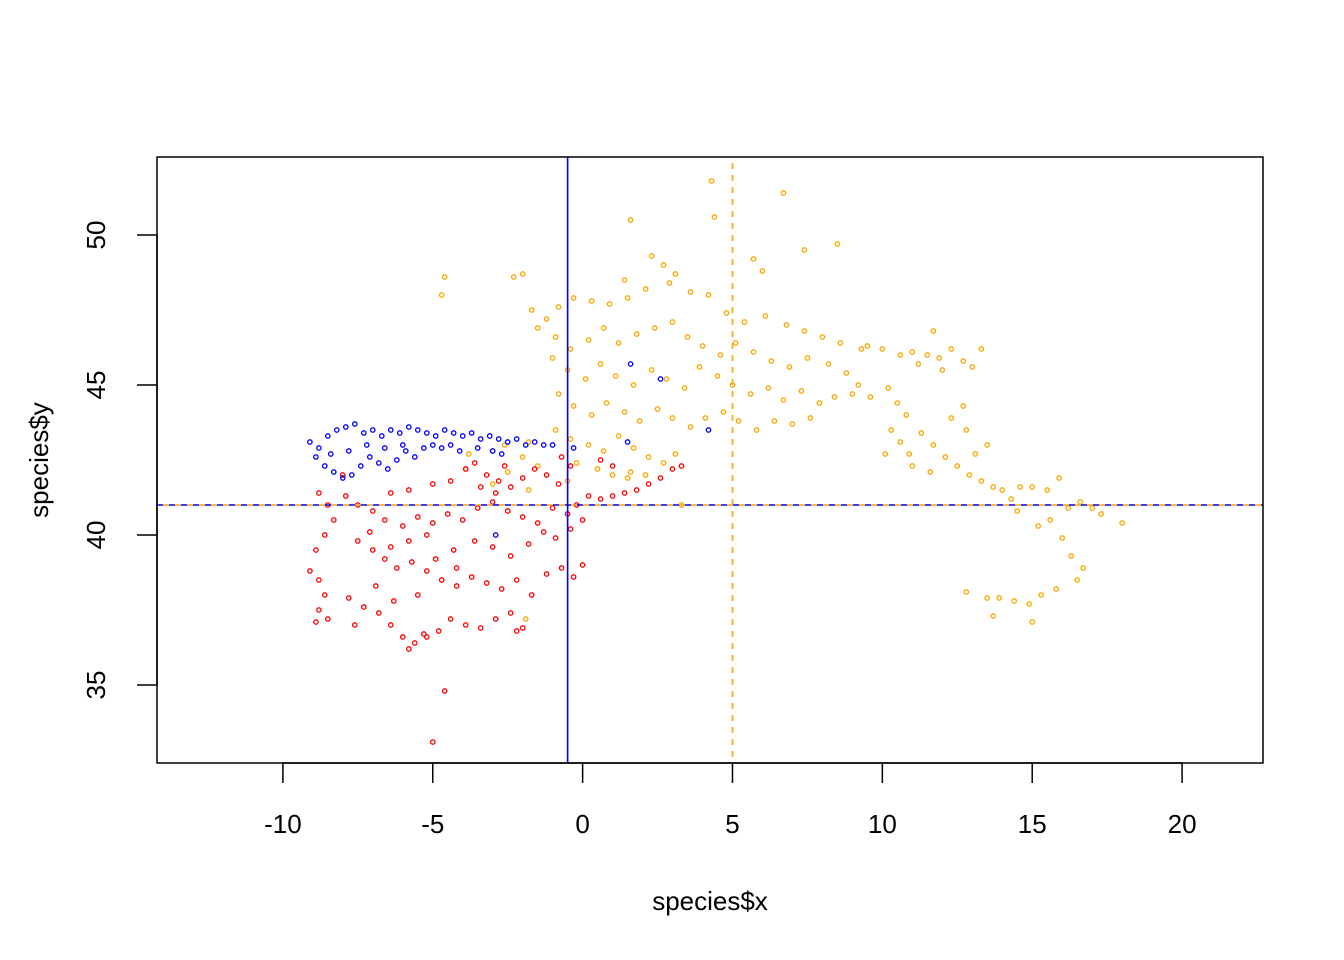 This screenshot has height=960, width=1344. What do you see at coordinates (710, 901) in the screenshot?
I see `x-axis-label: species$x` at bounding box center [710, 901].